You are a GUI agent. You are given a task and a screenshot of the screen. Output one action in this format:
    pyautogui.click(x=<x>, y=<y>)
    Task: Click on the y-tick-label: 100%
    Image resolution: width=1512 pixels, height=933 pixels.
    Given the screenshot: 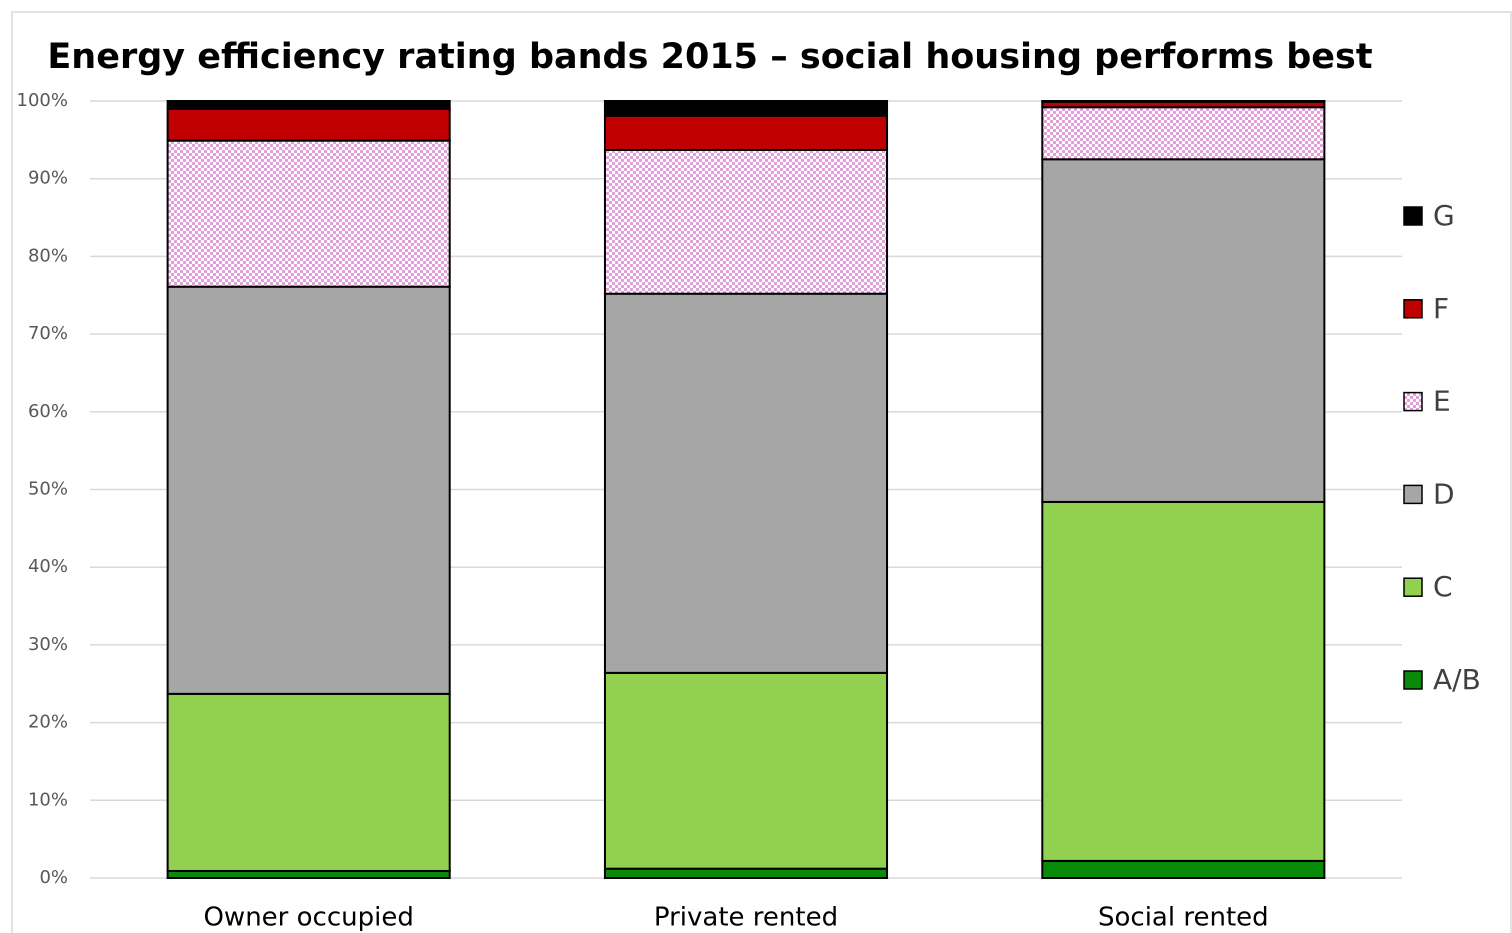 What is the action you would take?
    pyautogui.click(x=42, y=100)
    